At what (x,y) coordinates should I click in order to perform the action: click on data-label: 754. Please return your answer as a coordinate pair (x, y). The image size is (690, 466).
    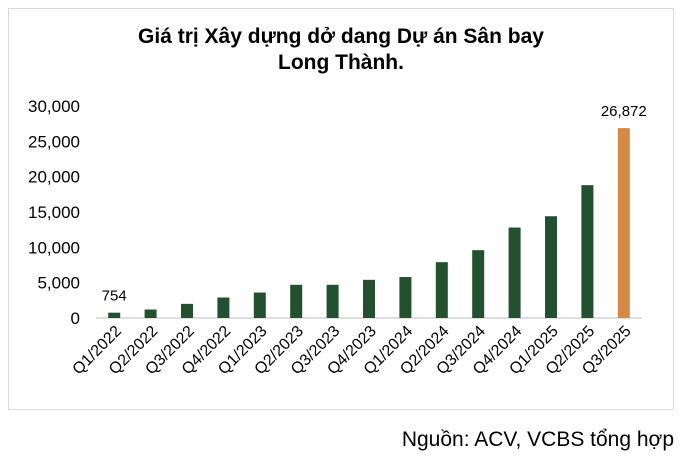
    Looking at the image, I should click on (114, 296).